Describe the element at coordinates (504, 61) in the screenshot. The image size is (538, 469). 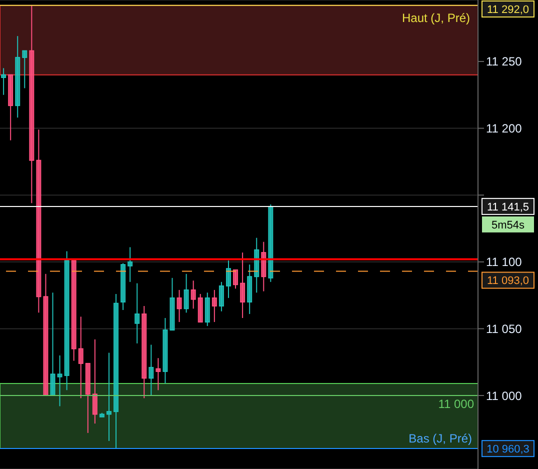
I see `y-tick-label: 11 250` at that location.